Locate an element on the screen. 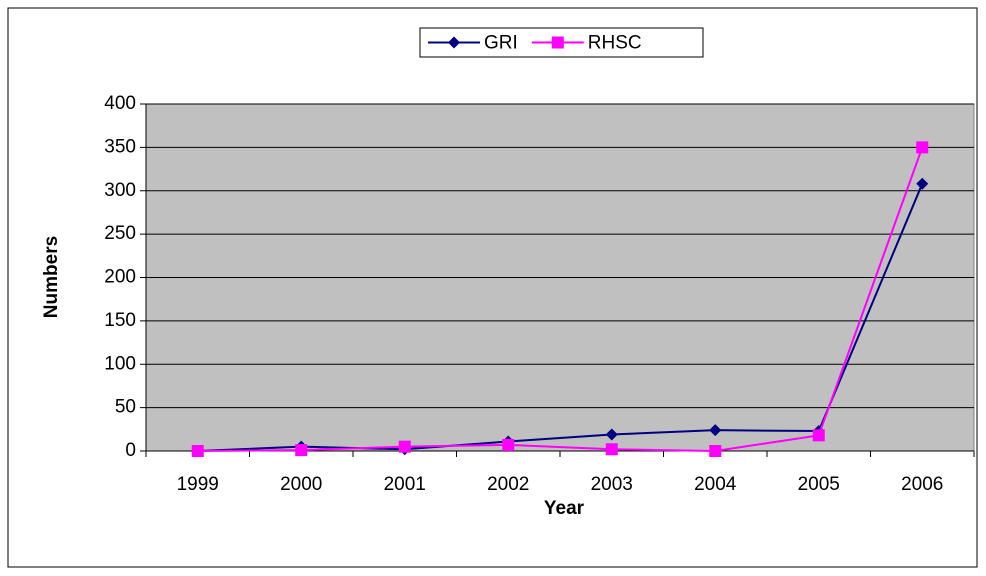 The image size is (986, 576). x-tick-label: 2000 is located at coordinates (301, 484).